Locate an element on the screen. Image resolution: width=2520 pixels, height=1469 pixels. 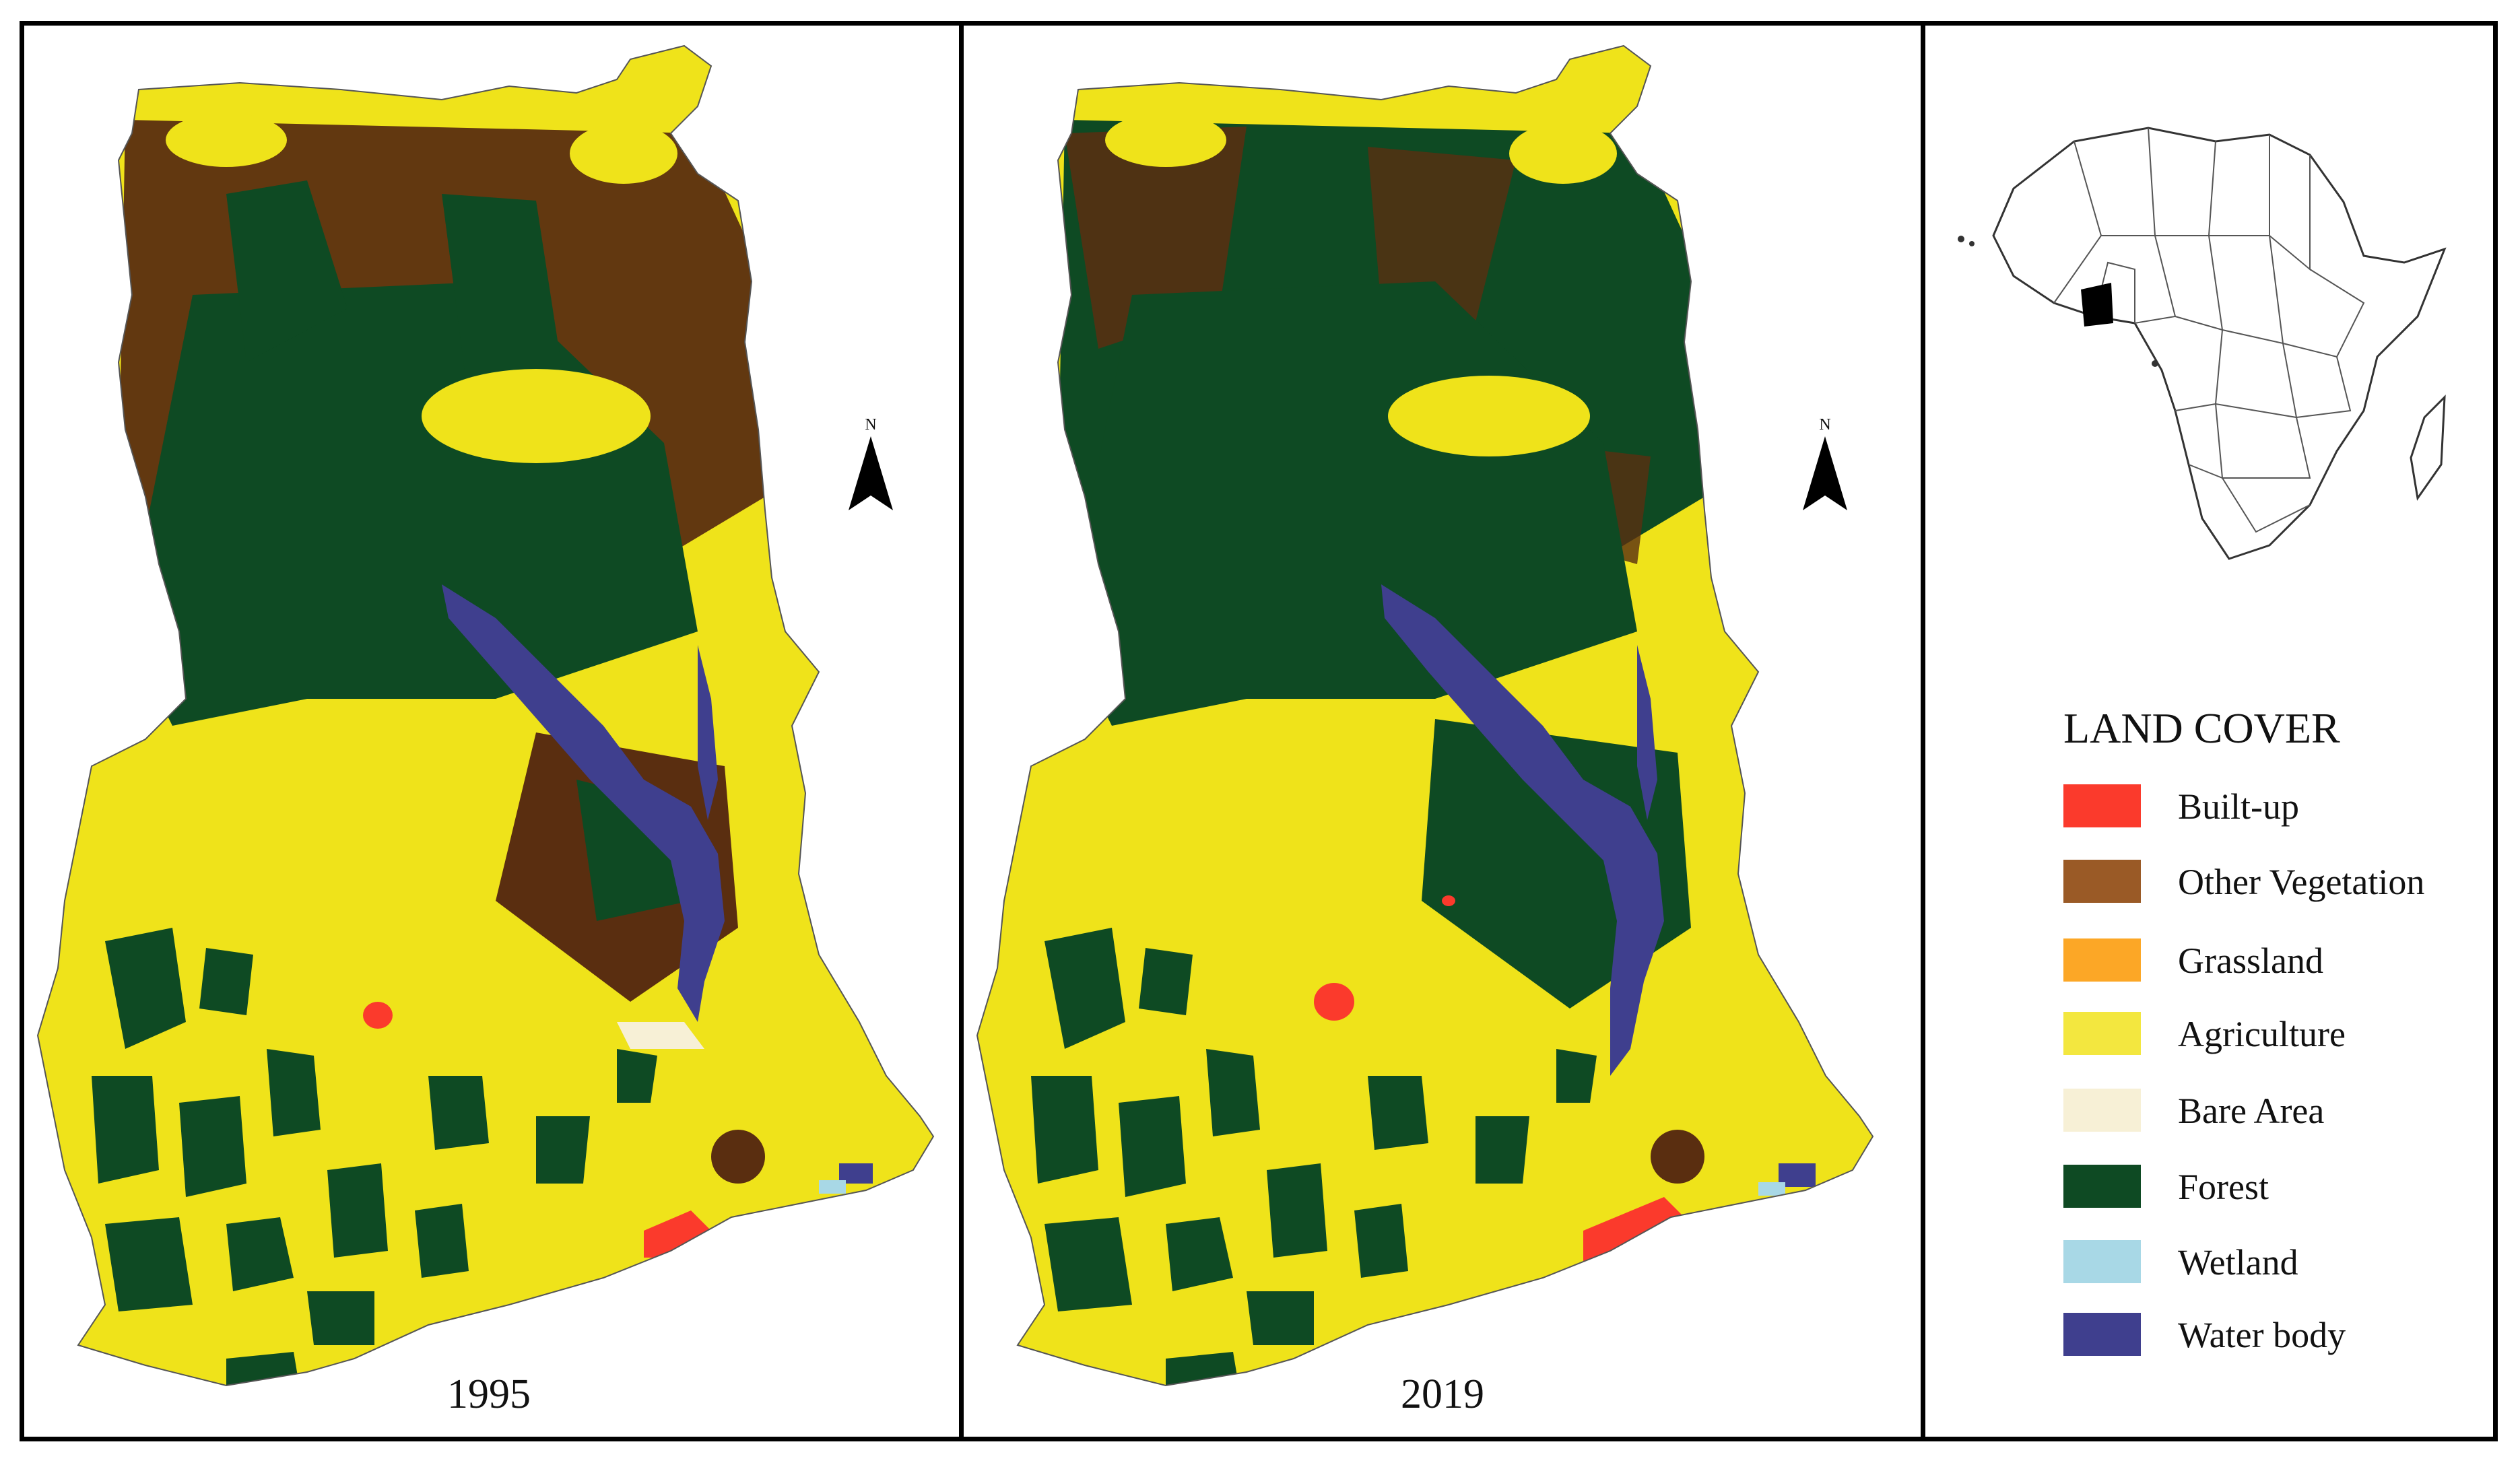
legend-label: Agriculture is located at coordinates (2262, 1034).